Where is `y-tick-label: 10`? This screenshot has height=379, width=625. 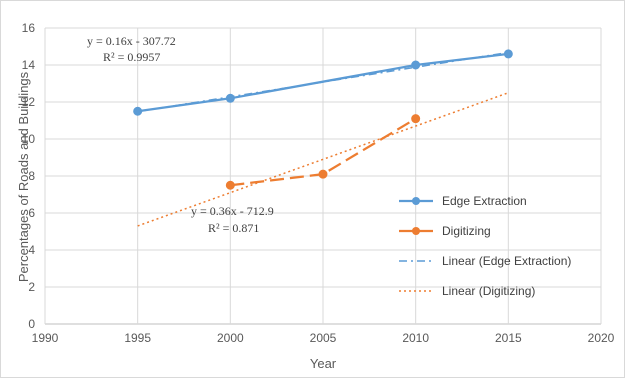
y-tick-label: 10 is located at coordinates (29, 139).